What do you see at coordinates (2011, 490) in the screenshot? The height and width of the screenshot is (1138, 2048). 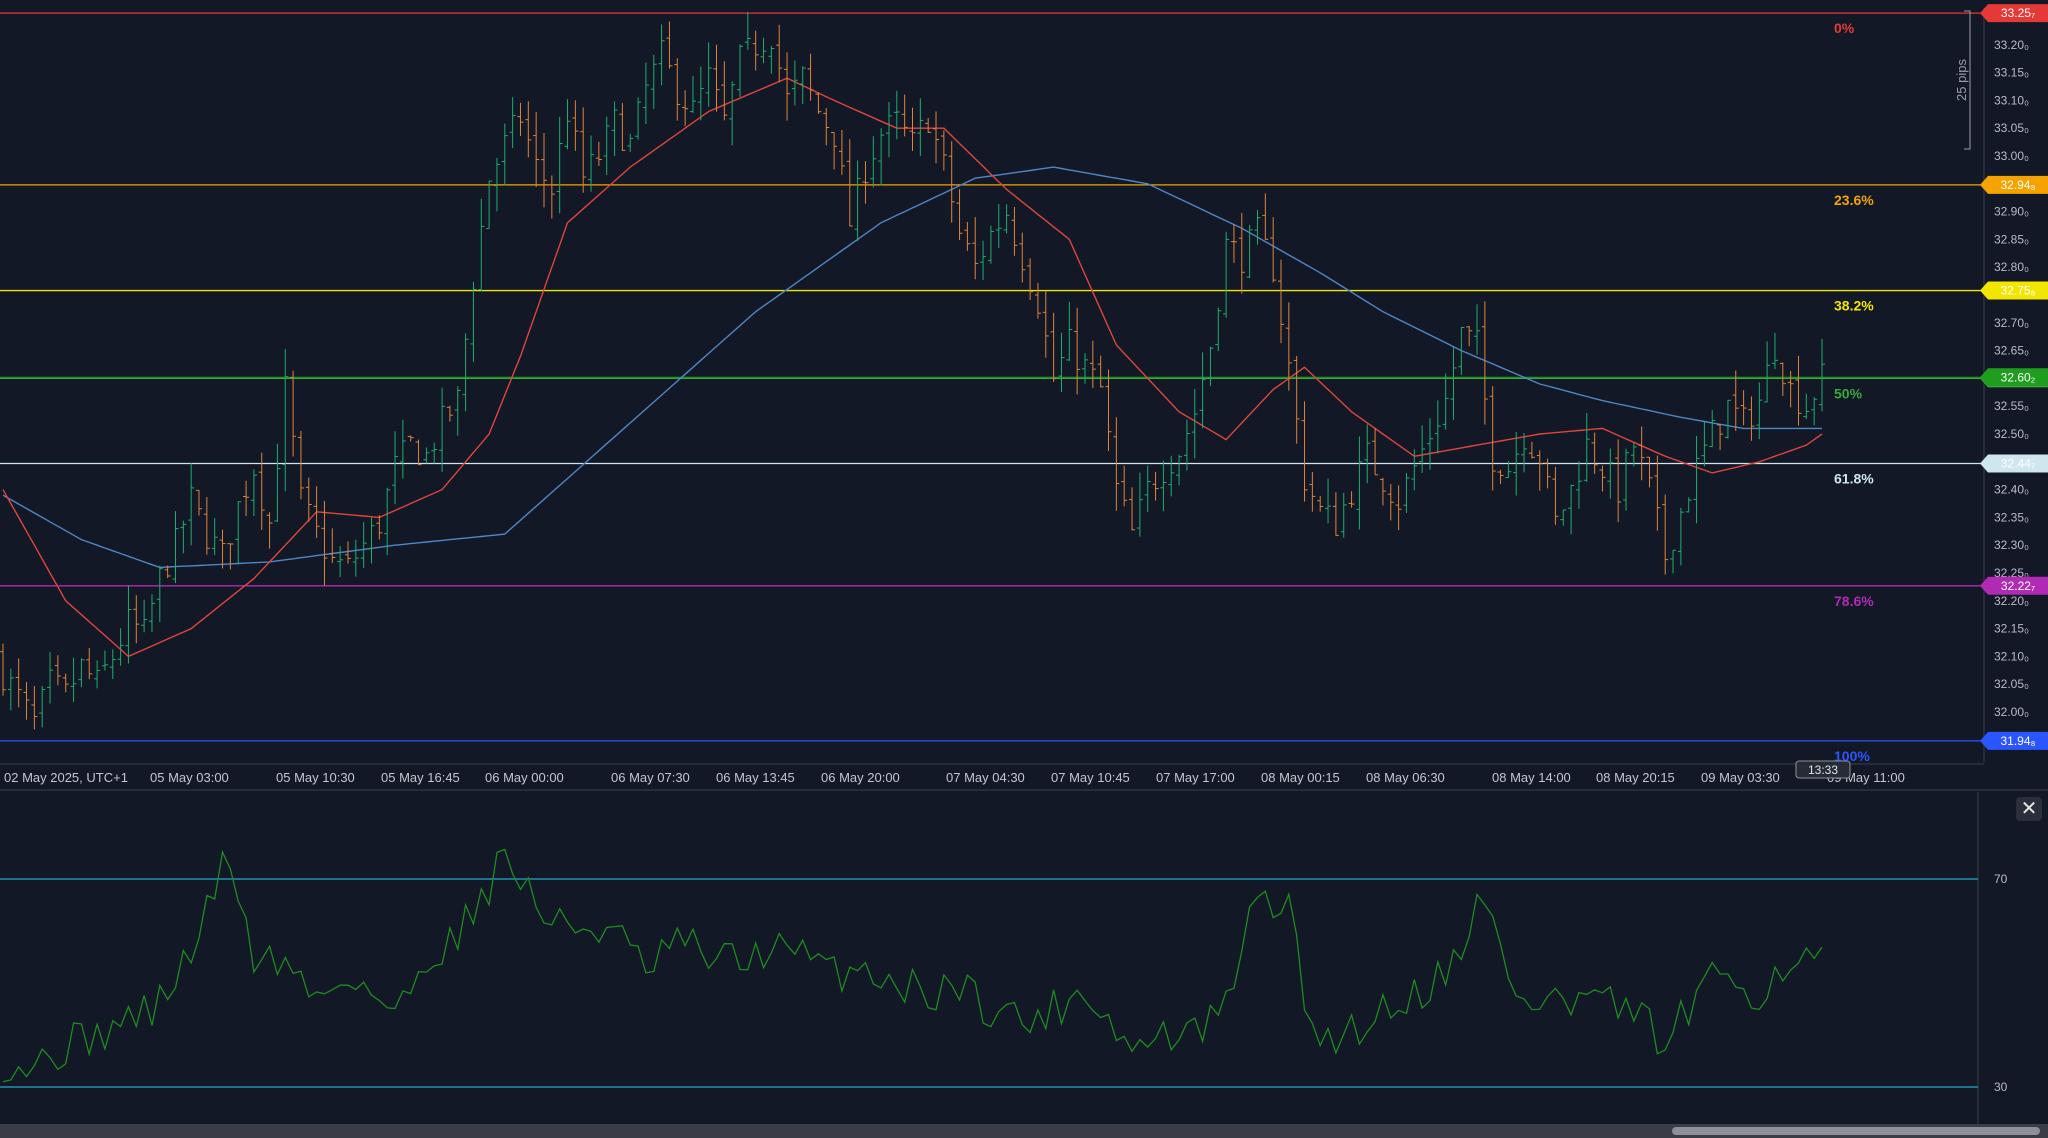 I see `price-tick-12: 32.40₀` at bounding box center [2011, 490].